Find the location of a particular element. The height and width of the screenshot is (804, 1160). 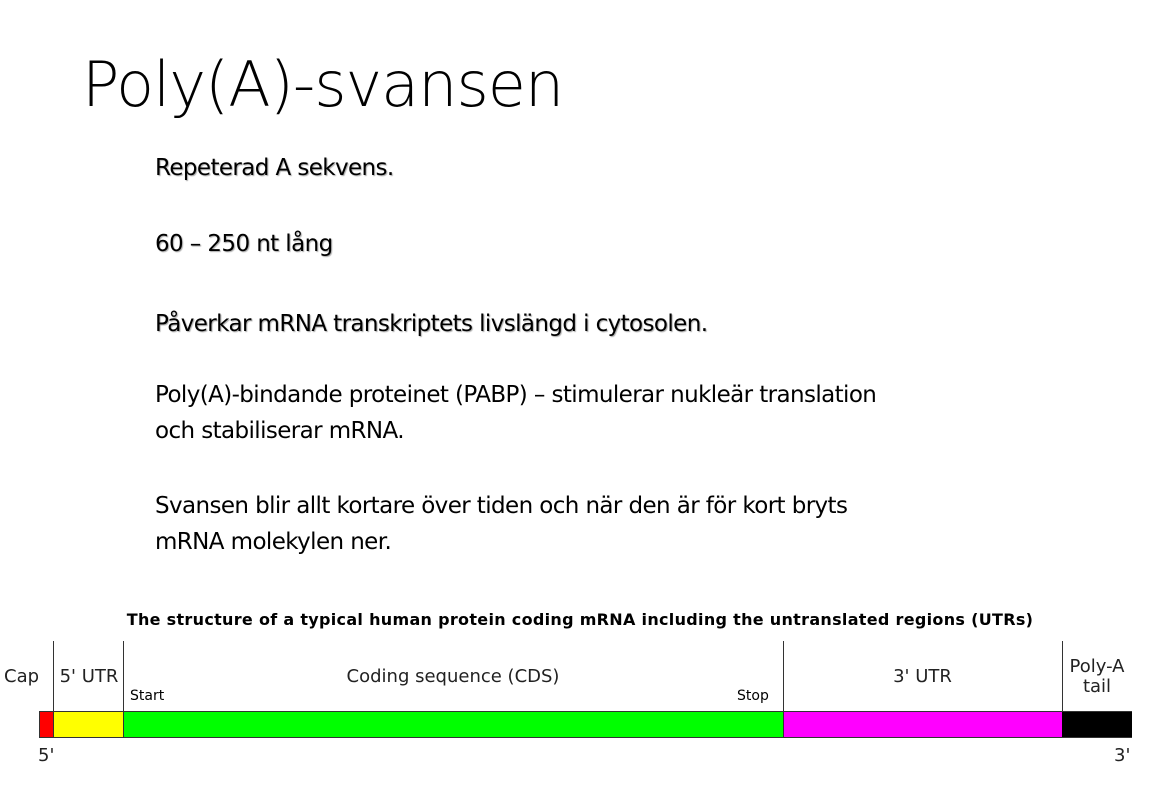

cap-segment is located at coordinates (46, 724).